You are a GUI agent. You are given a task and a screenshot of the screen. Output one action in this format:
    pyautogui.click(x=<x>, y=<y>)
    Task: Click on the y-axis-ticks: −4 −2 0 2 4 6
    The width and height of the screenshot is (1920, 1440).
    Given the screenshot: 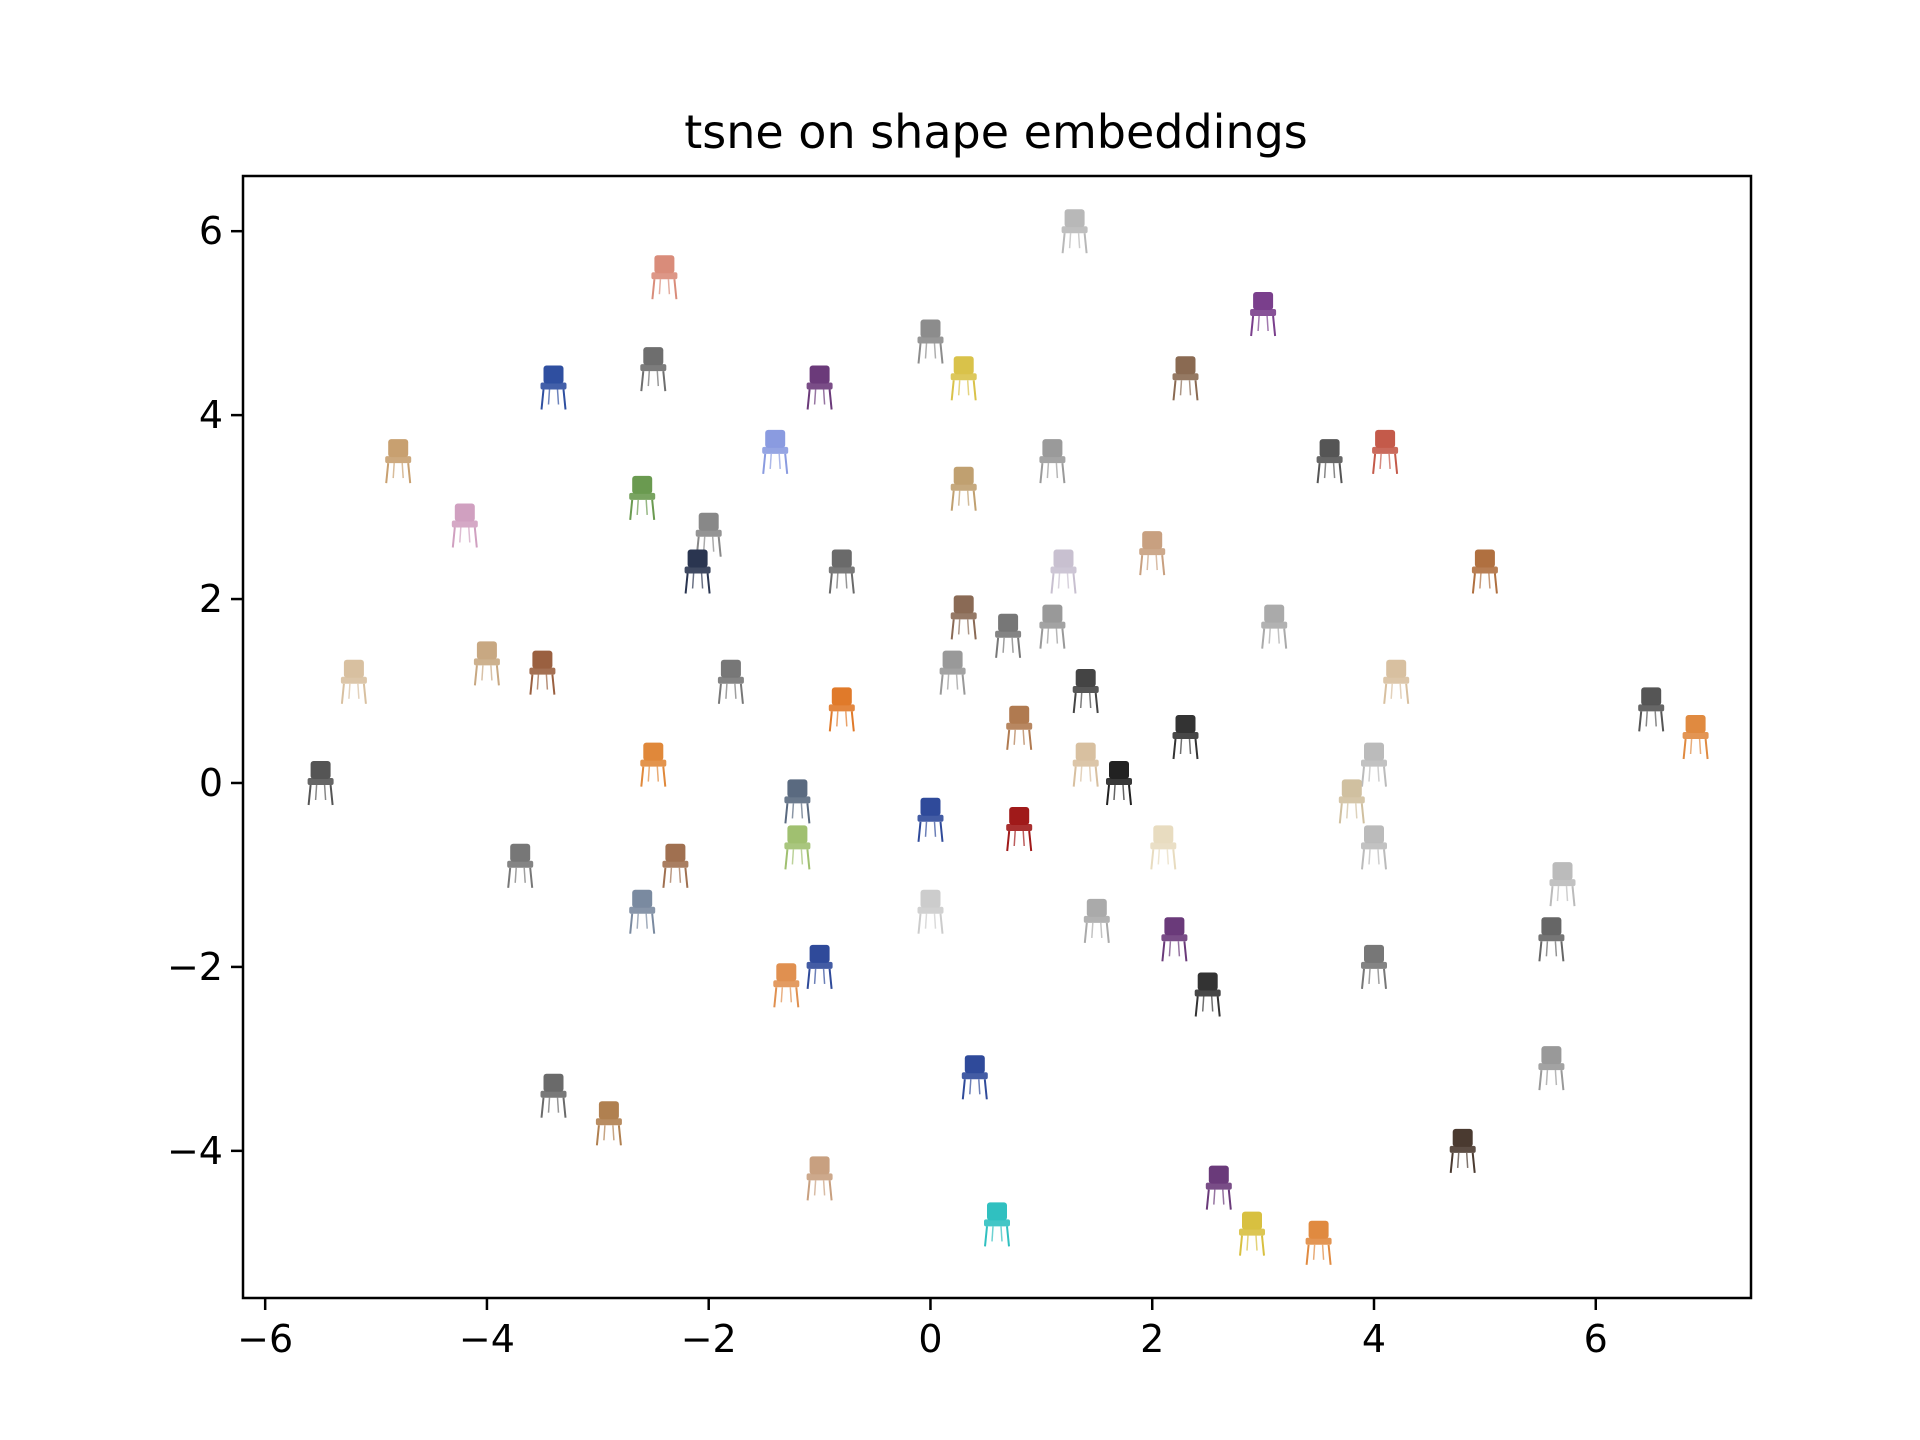 What is the action you would take?
    pyautogui.click(x=205, y=691)
    